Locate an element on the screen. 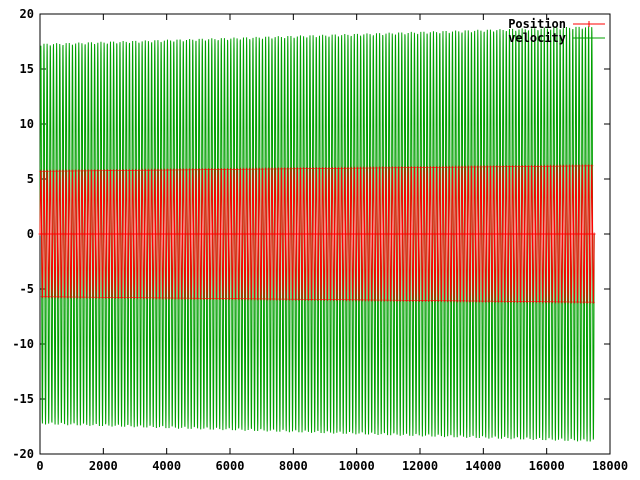  y-tick-label: -15 is located at coordinates (23, 399).